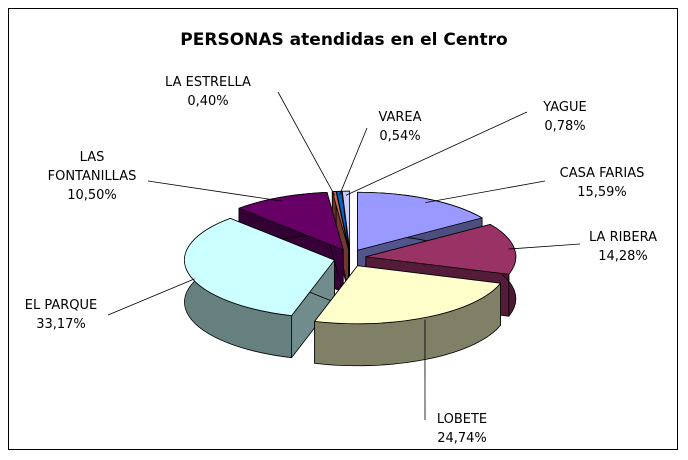  Describe the element at coordinates (602, 173) in the screenshot. I see `category-label: CASA FARIAS` at that location.